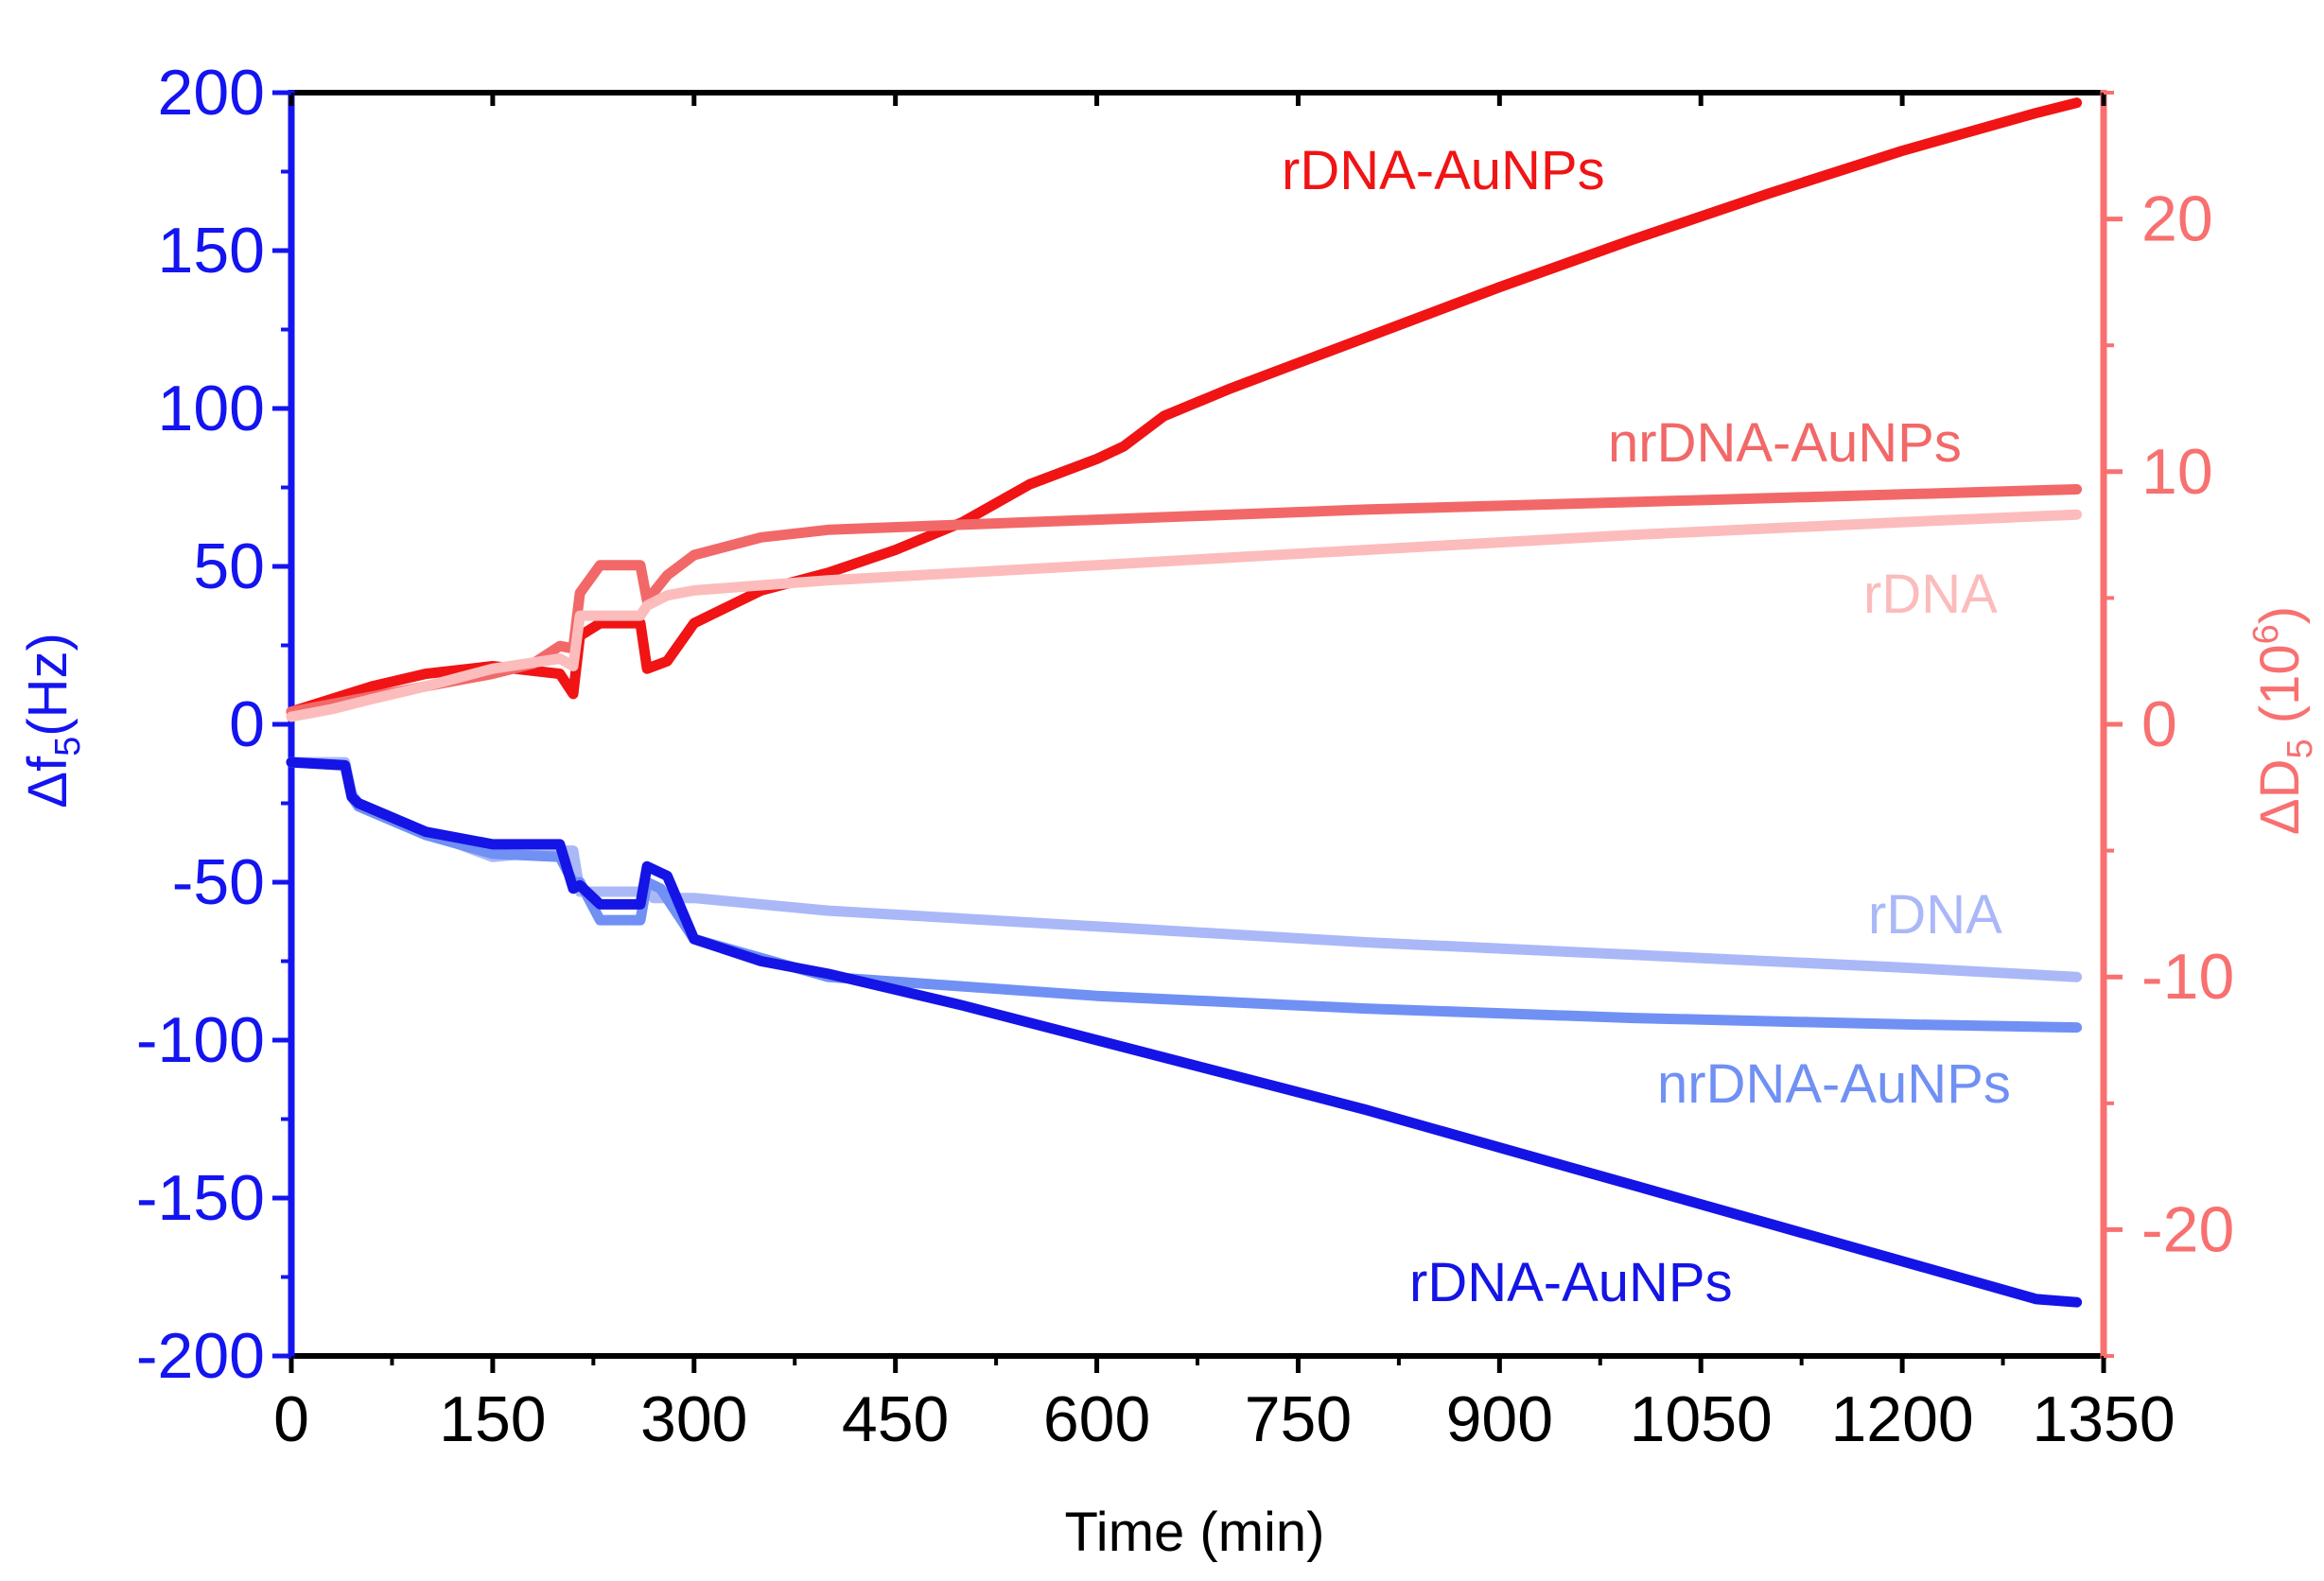  What do you see at coordinates (291, 1419) in the screenshot?
I see `x-tick-label: 0` at bounding box center [291, 1419].